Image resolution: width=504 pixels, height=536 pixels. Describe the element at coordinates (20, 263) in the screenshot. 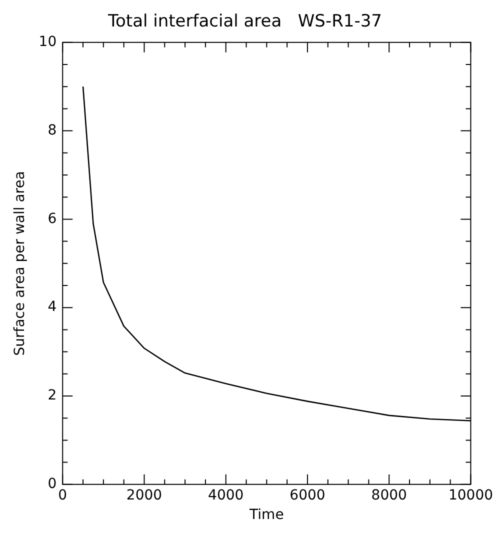

I see `y-axis-title: Surface area per wall area` at that location.